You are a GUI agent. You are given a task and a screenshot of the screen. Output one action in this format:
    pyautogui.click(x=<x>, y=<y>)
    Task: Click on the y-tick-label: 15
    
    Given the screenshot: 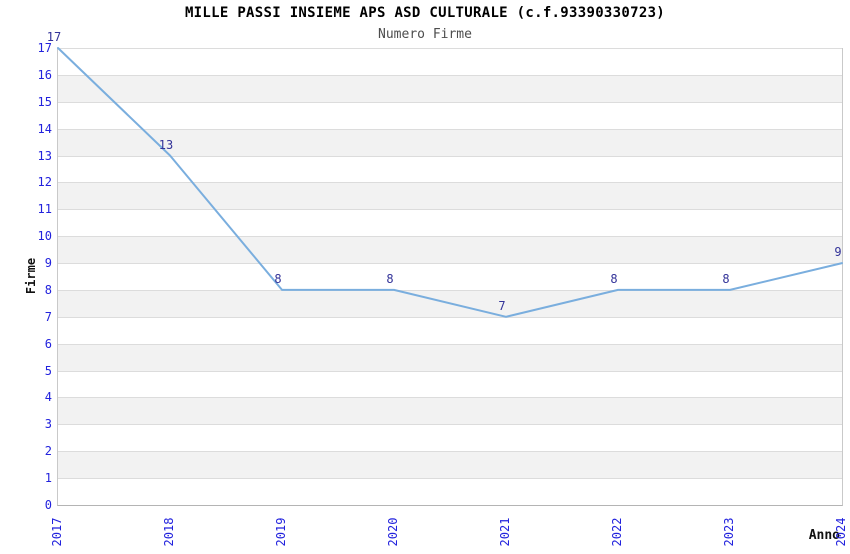 What is the action you would take?
    pyautogui.click(x=44, y=101)
    